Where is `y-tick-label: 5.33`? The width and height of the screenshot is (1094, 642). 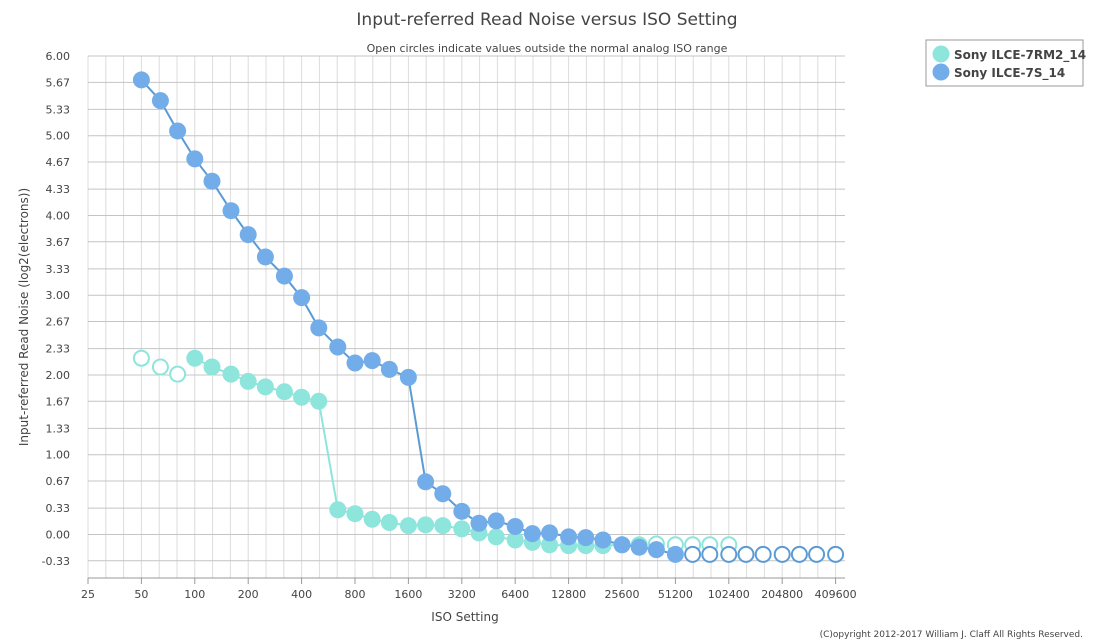 y-tick-label: 5.33 is located at coordinates (58, 109).